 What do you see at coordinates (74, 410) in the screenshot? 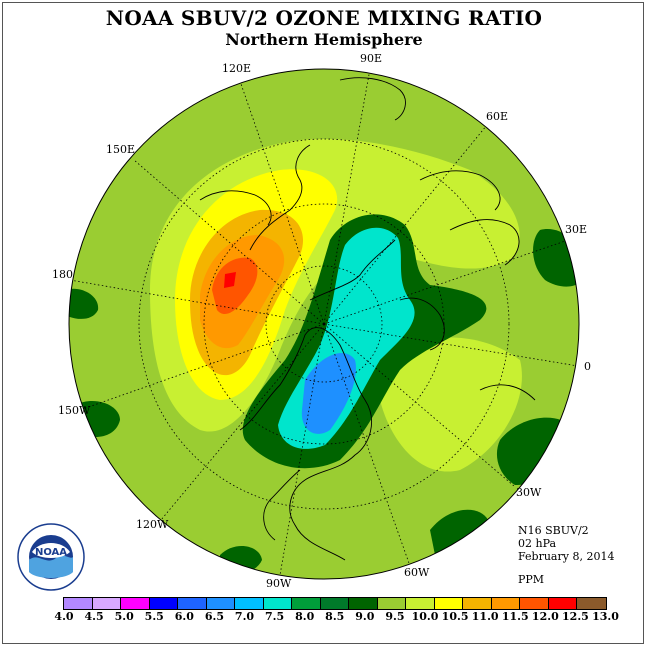
I see `lon-label-150w: 150W` at bounding box center [74, 410].